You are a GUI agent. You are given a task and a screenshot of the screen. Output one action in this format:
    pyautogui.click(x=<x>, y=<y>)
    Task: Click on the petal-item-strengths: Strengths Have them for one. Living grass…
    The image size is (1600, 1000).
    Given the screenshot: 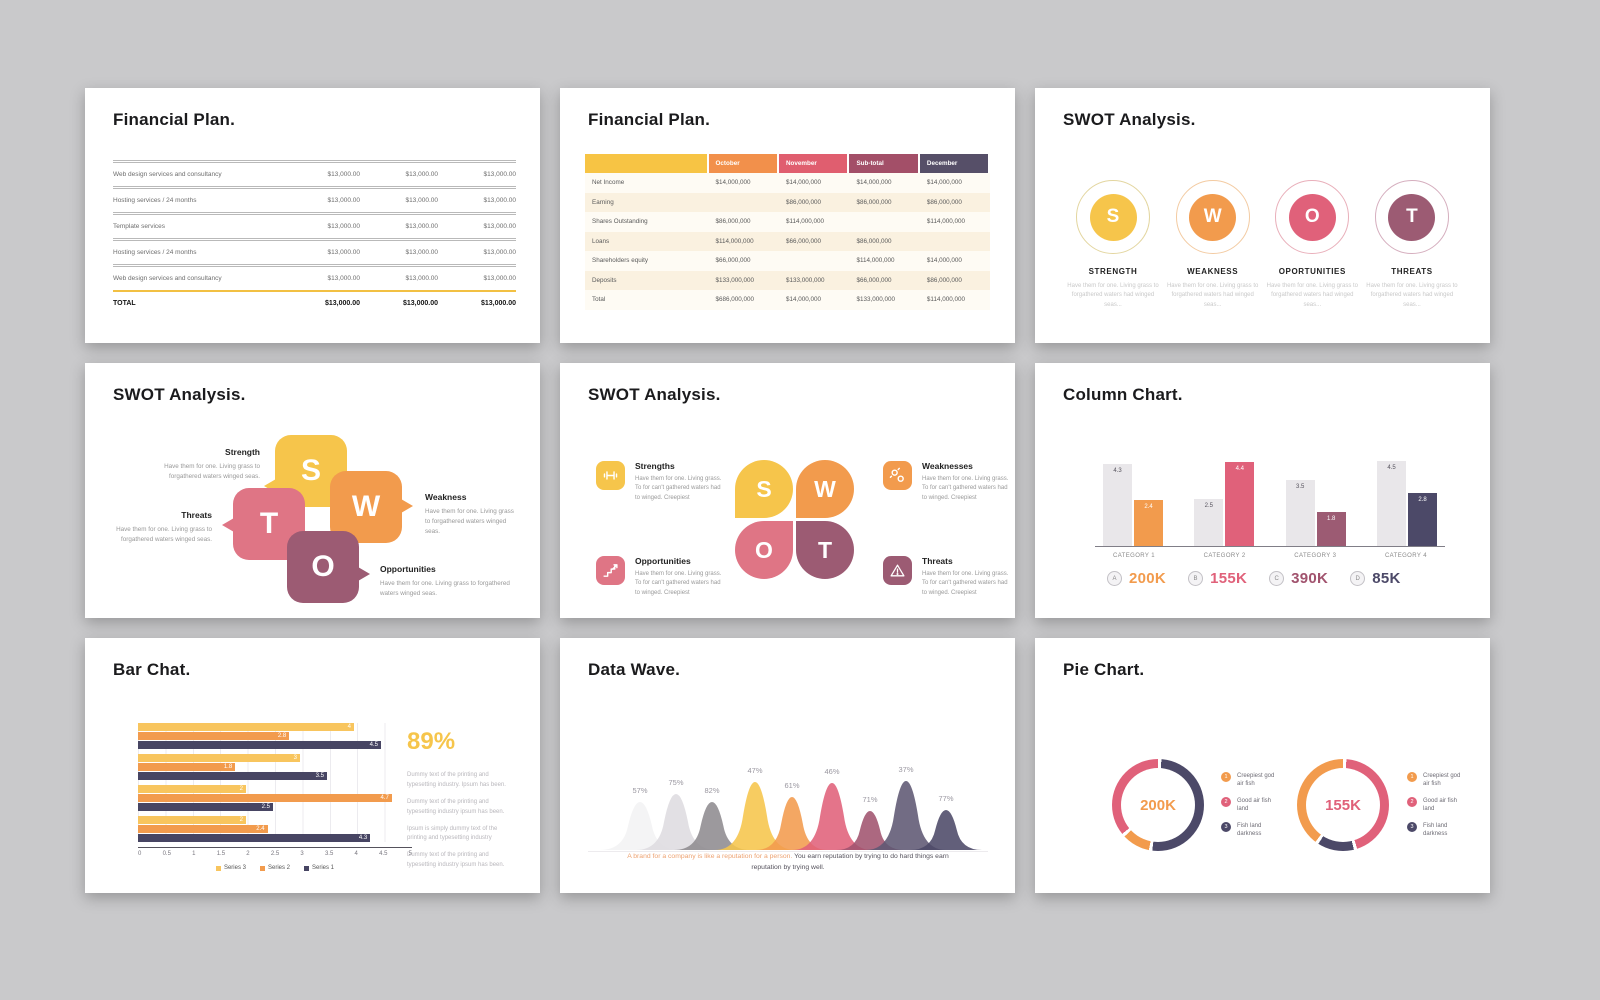 What is the action you would take?
    pyautogui.click(x=660, y=482)
    